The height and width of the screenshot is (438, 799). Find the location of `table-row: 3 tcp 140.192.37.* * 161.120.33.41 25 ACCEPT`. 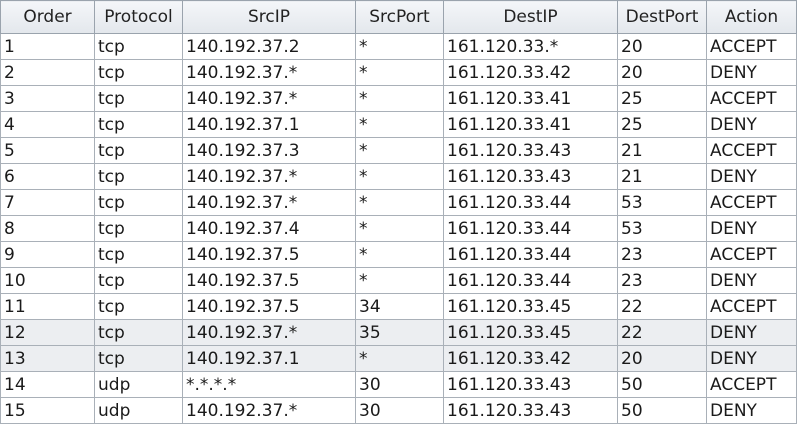

table-row: 3 tcp 140.192.37.* * 161.120.33.41 25 ACCEPT is located at coordinates (398, 98).